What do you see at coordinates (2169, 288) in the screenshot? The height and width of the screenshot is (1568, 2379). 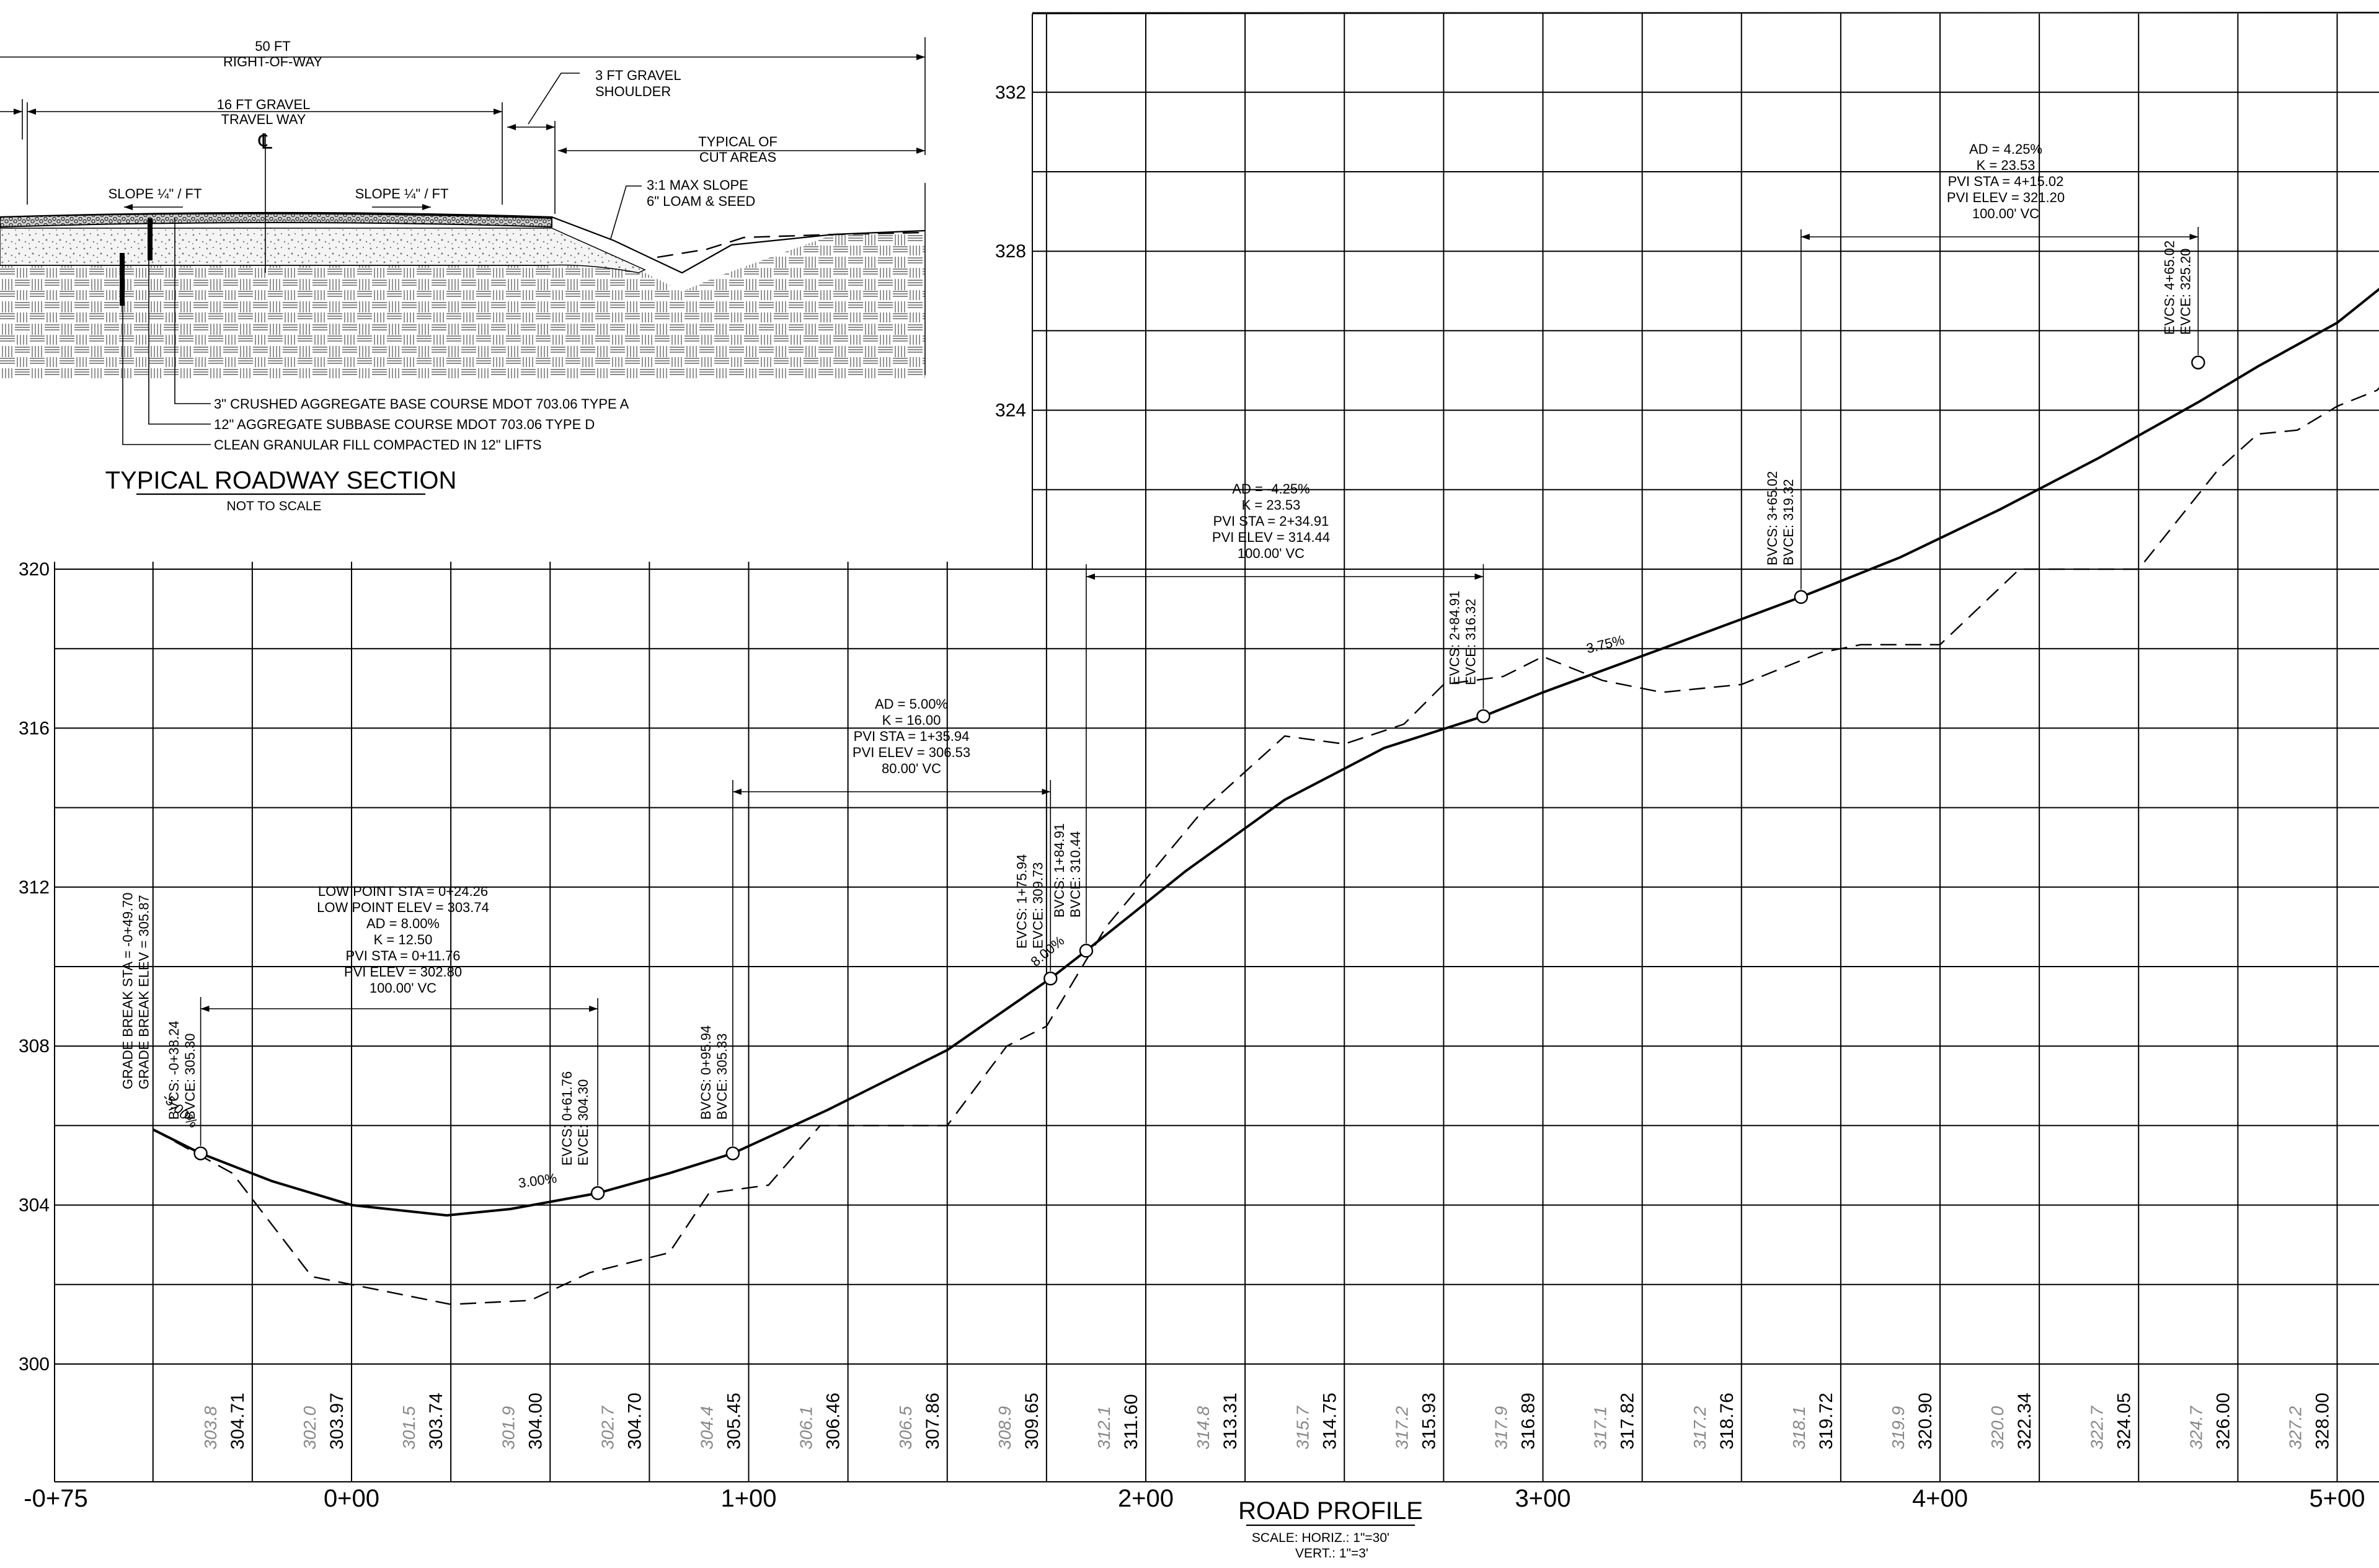 I see `curve-point-label: EVCS: 4+65.02` at bounding box center [2169, 288].